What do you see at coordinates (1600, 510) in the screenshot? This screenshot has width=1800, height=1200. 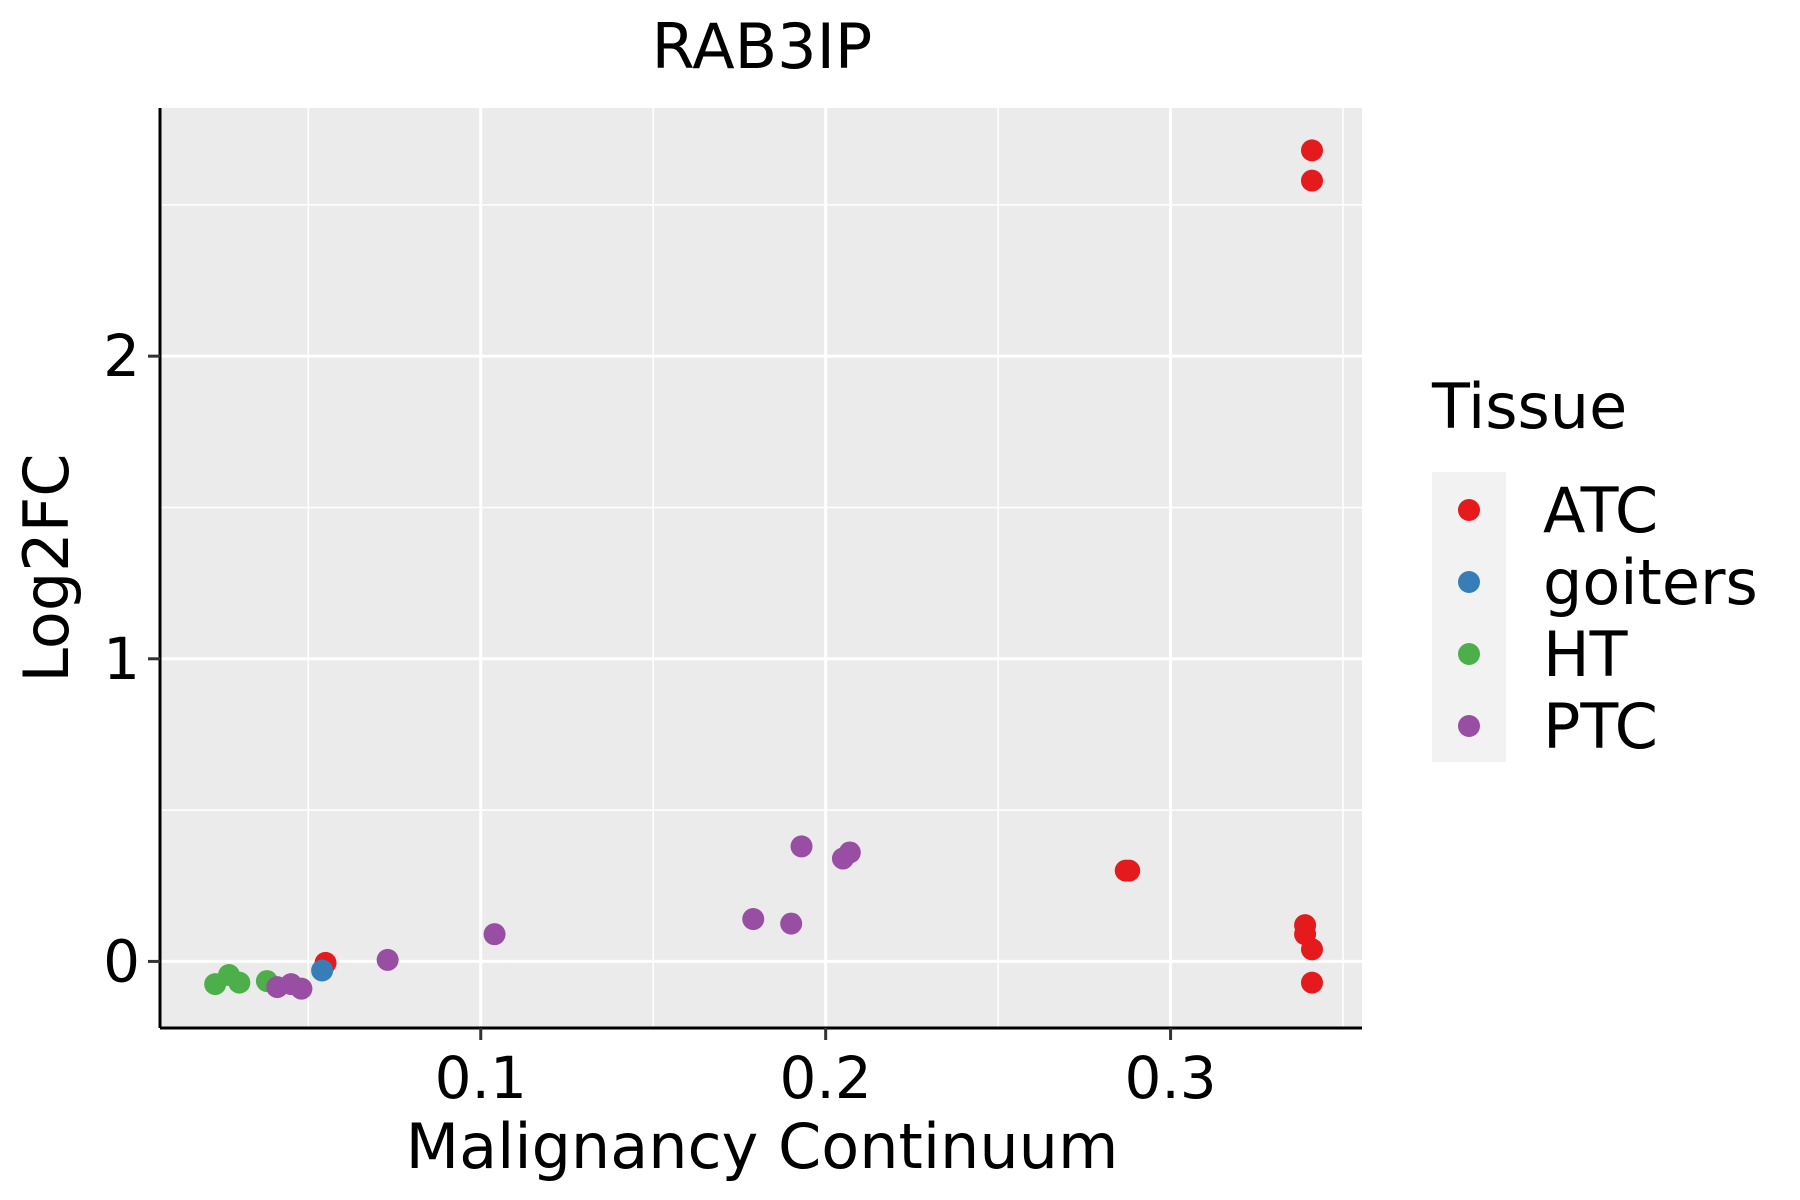 I see `legend-label-atc: ATC` at bounding box center [1600, 510].